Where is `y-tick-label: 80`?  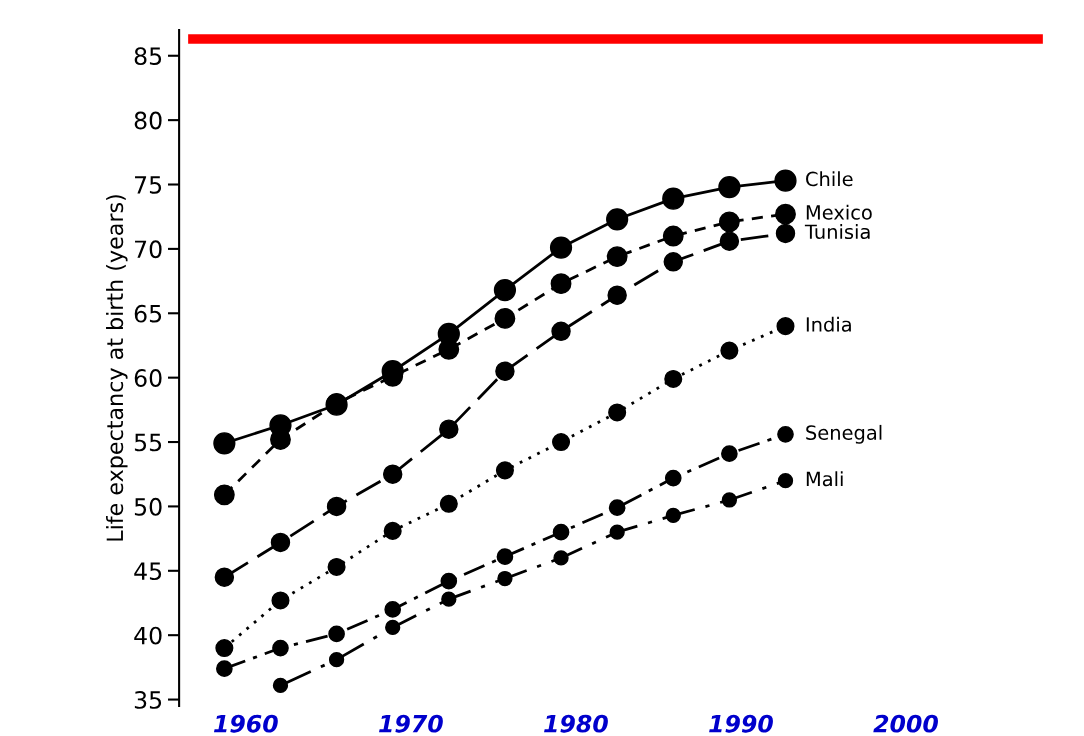
y-tick-label: 80 is located at coordinates (148, 120).